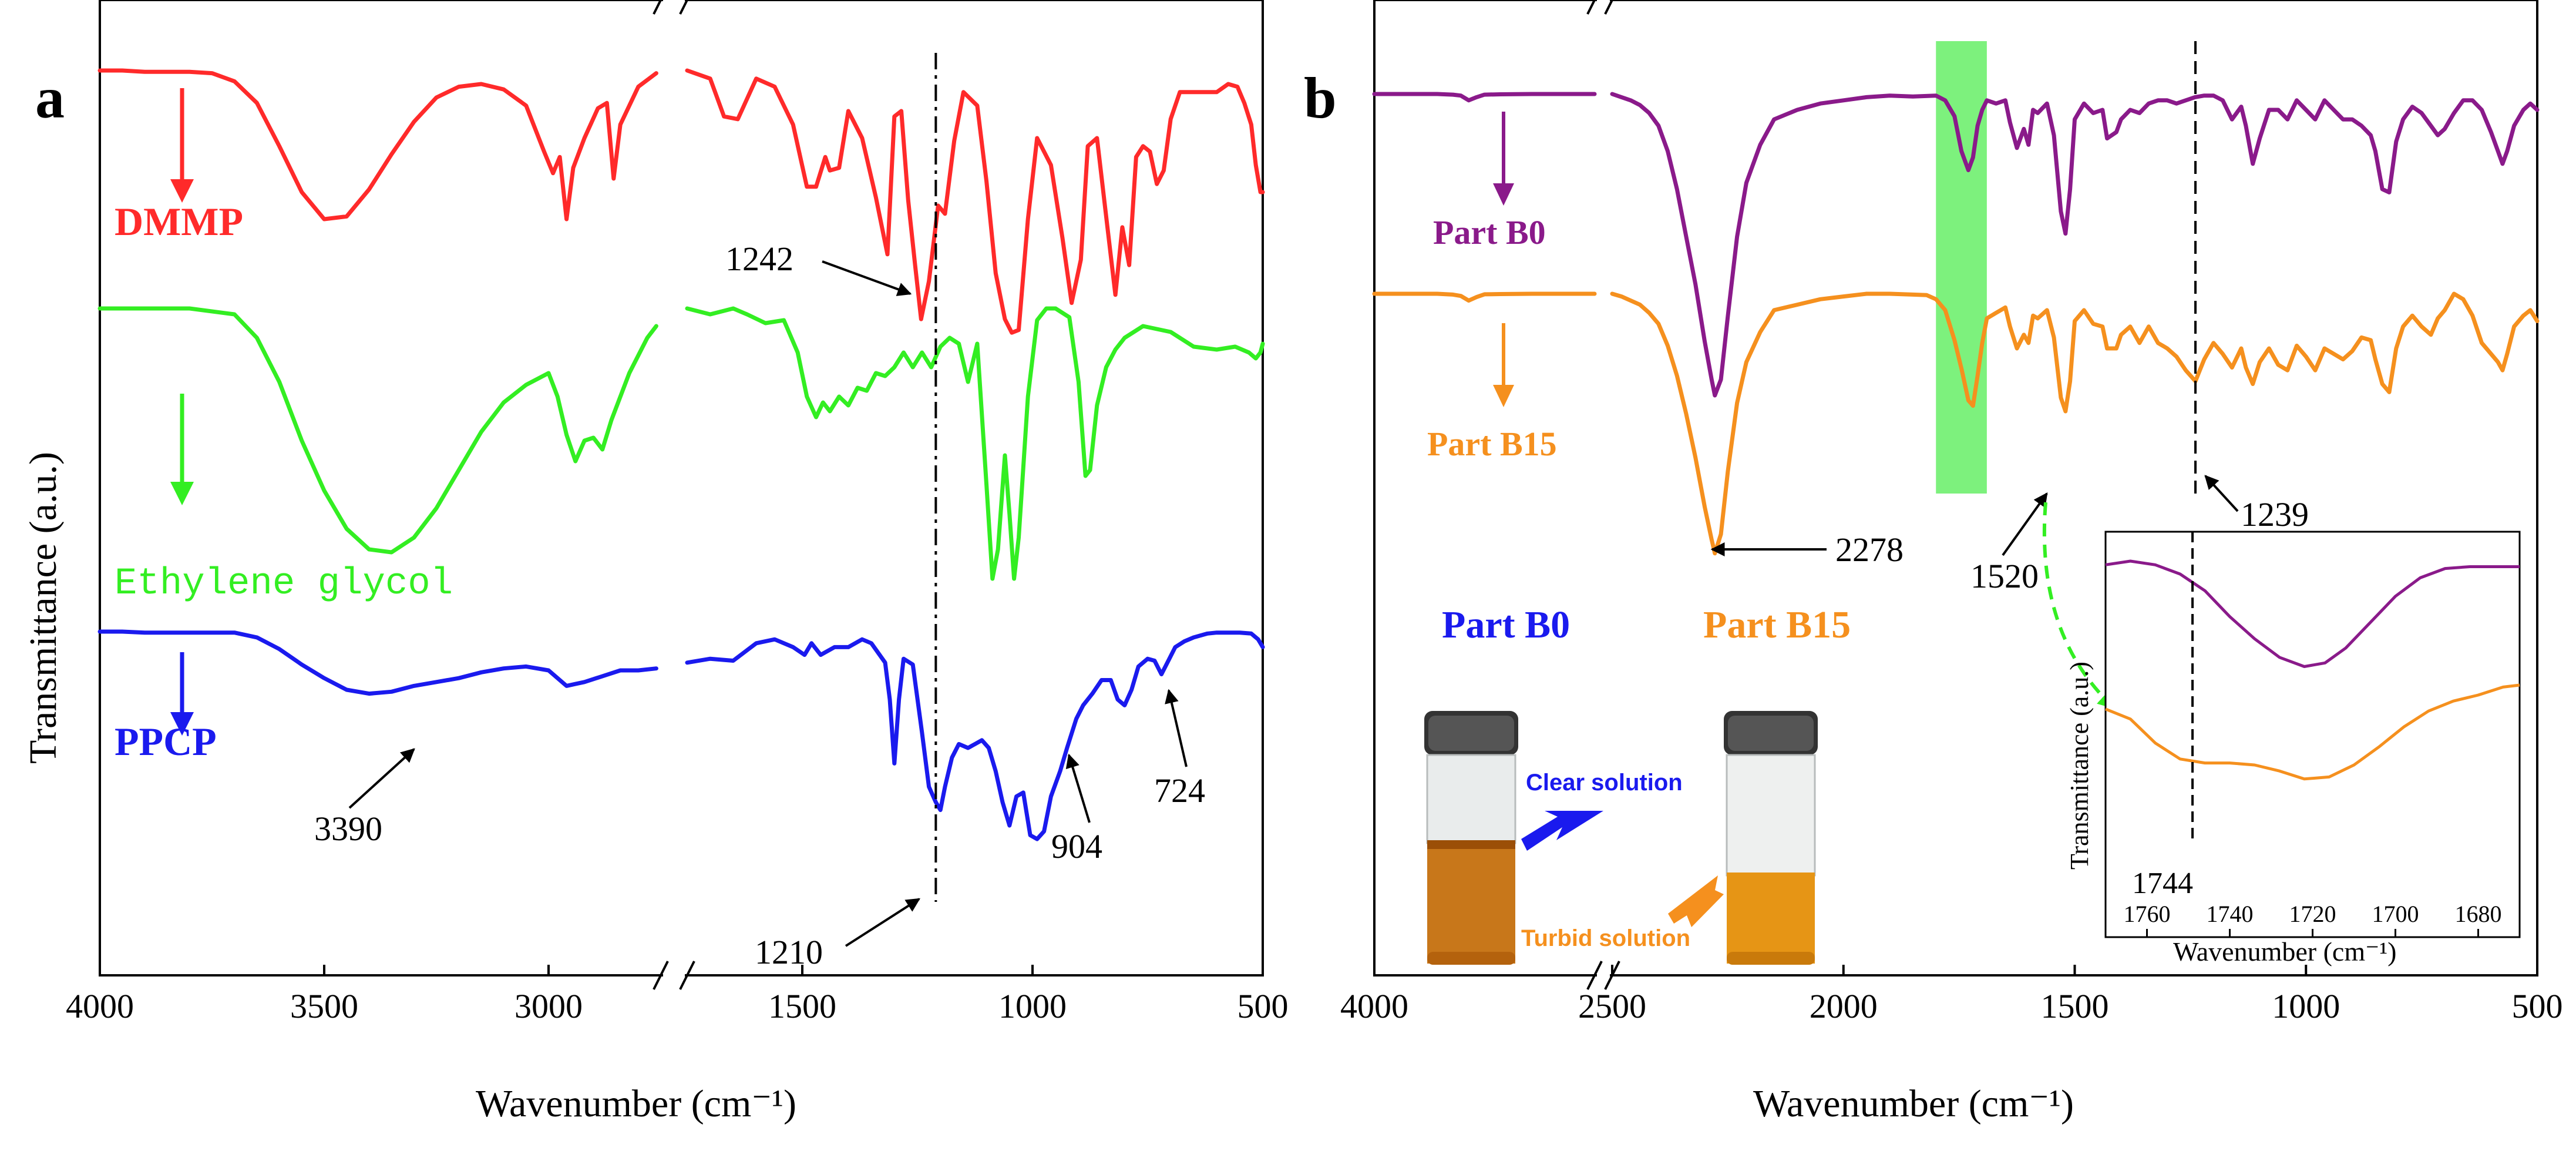 This screenshot has width=2576, height=1151. I want to click on inset-pointer, so click(2079, 606).